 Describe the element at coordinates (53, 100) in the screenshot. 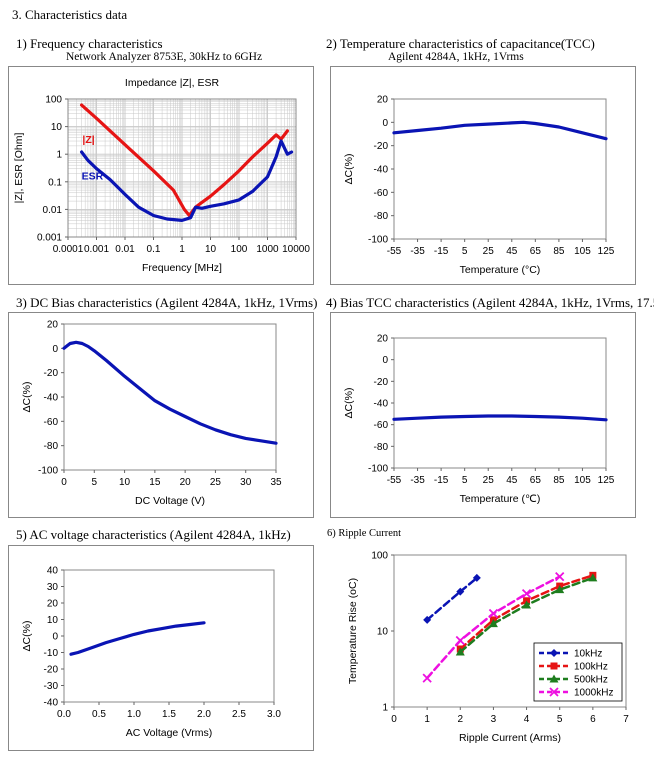

I see `y-tick-label: 100` at that location.